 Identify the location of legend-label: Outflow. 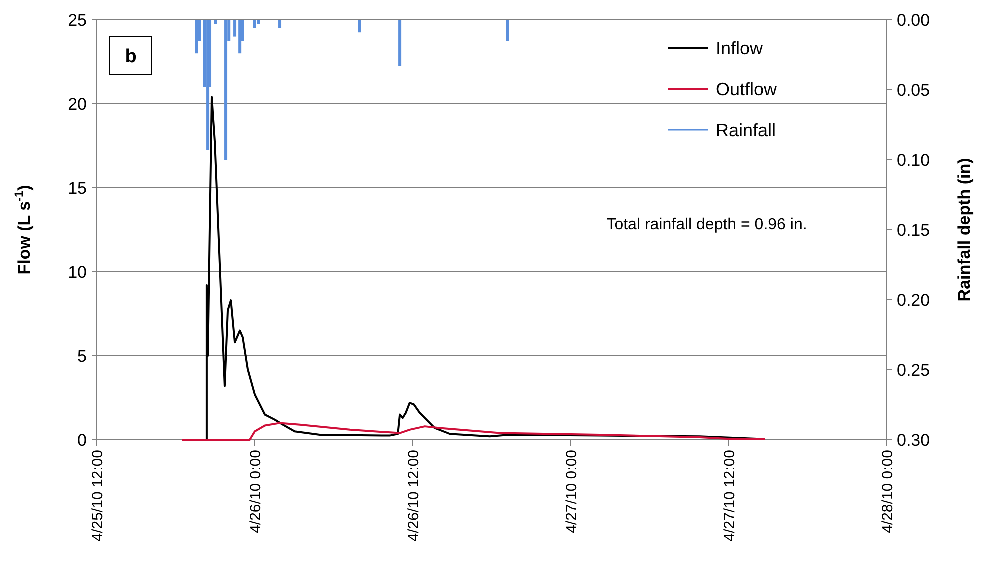
(747, 89).